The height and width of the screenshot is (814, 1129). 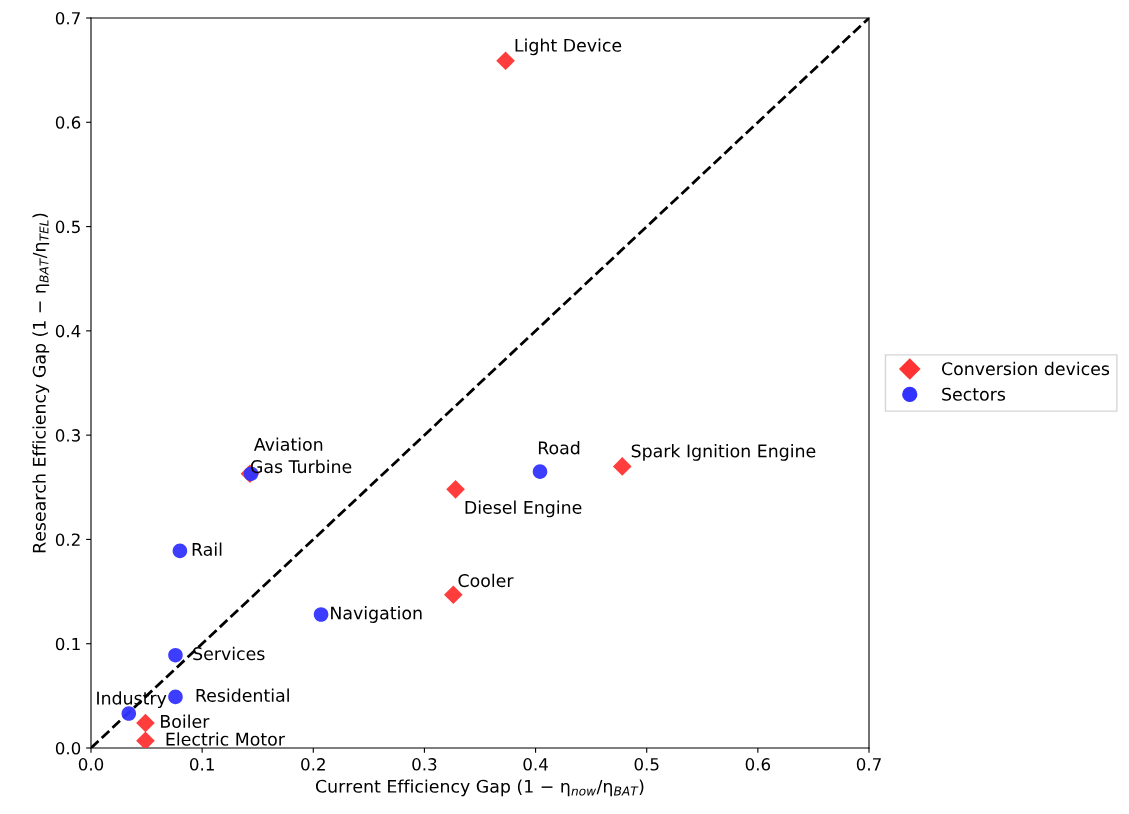 What do you see at coordinates (68, 122) in the screenshot?
I see `y-tick-label: 0.6` at bounding box center [68, 122].